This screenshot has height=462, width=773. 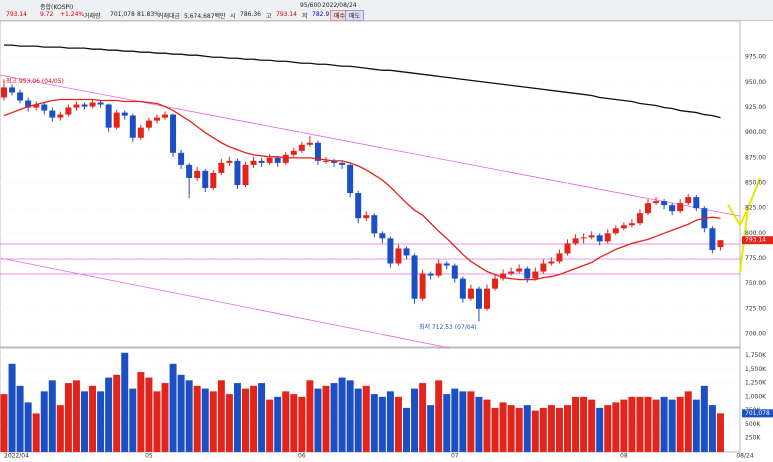 I want to click on y-tick-label: 725.00, so click(x=755, y=308).